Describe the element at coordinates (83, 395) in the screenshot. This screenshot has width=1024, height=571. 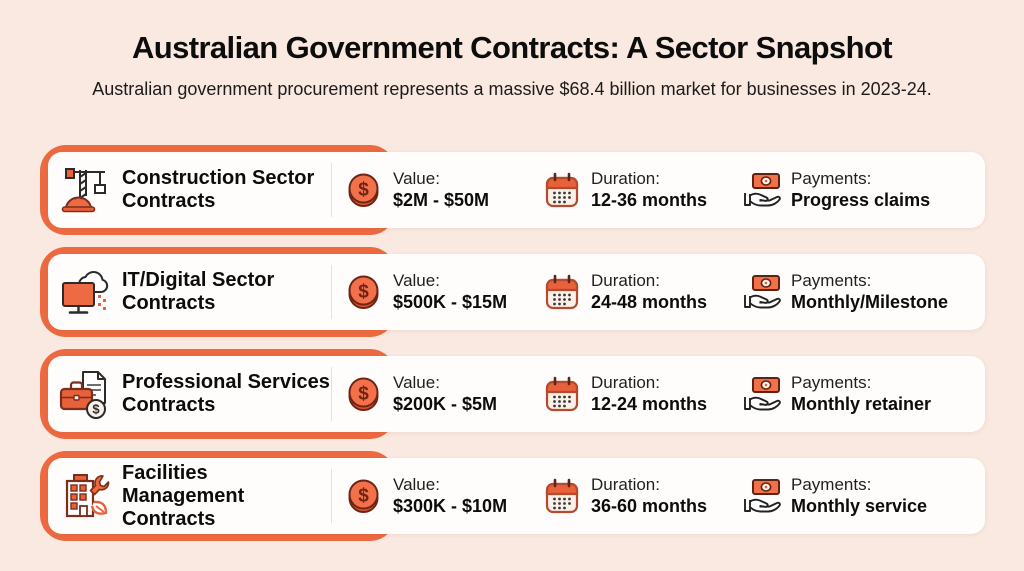
I see `briefcase-document-icon` at that location.